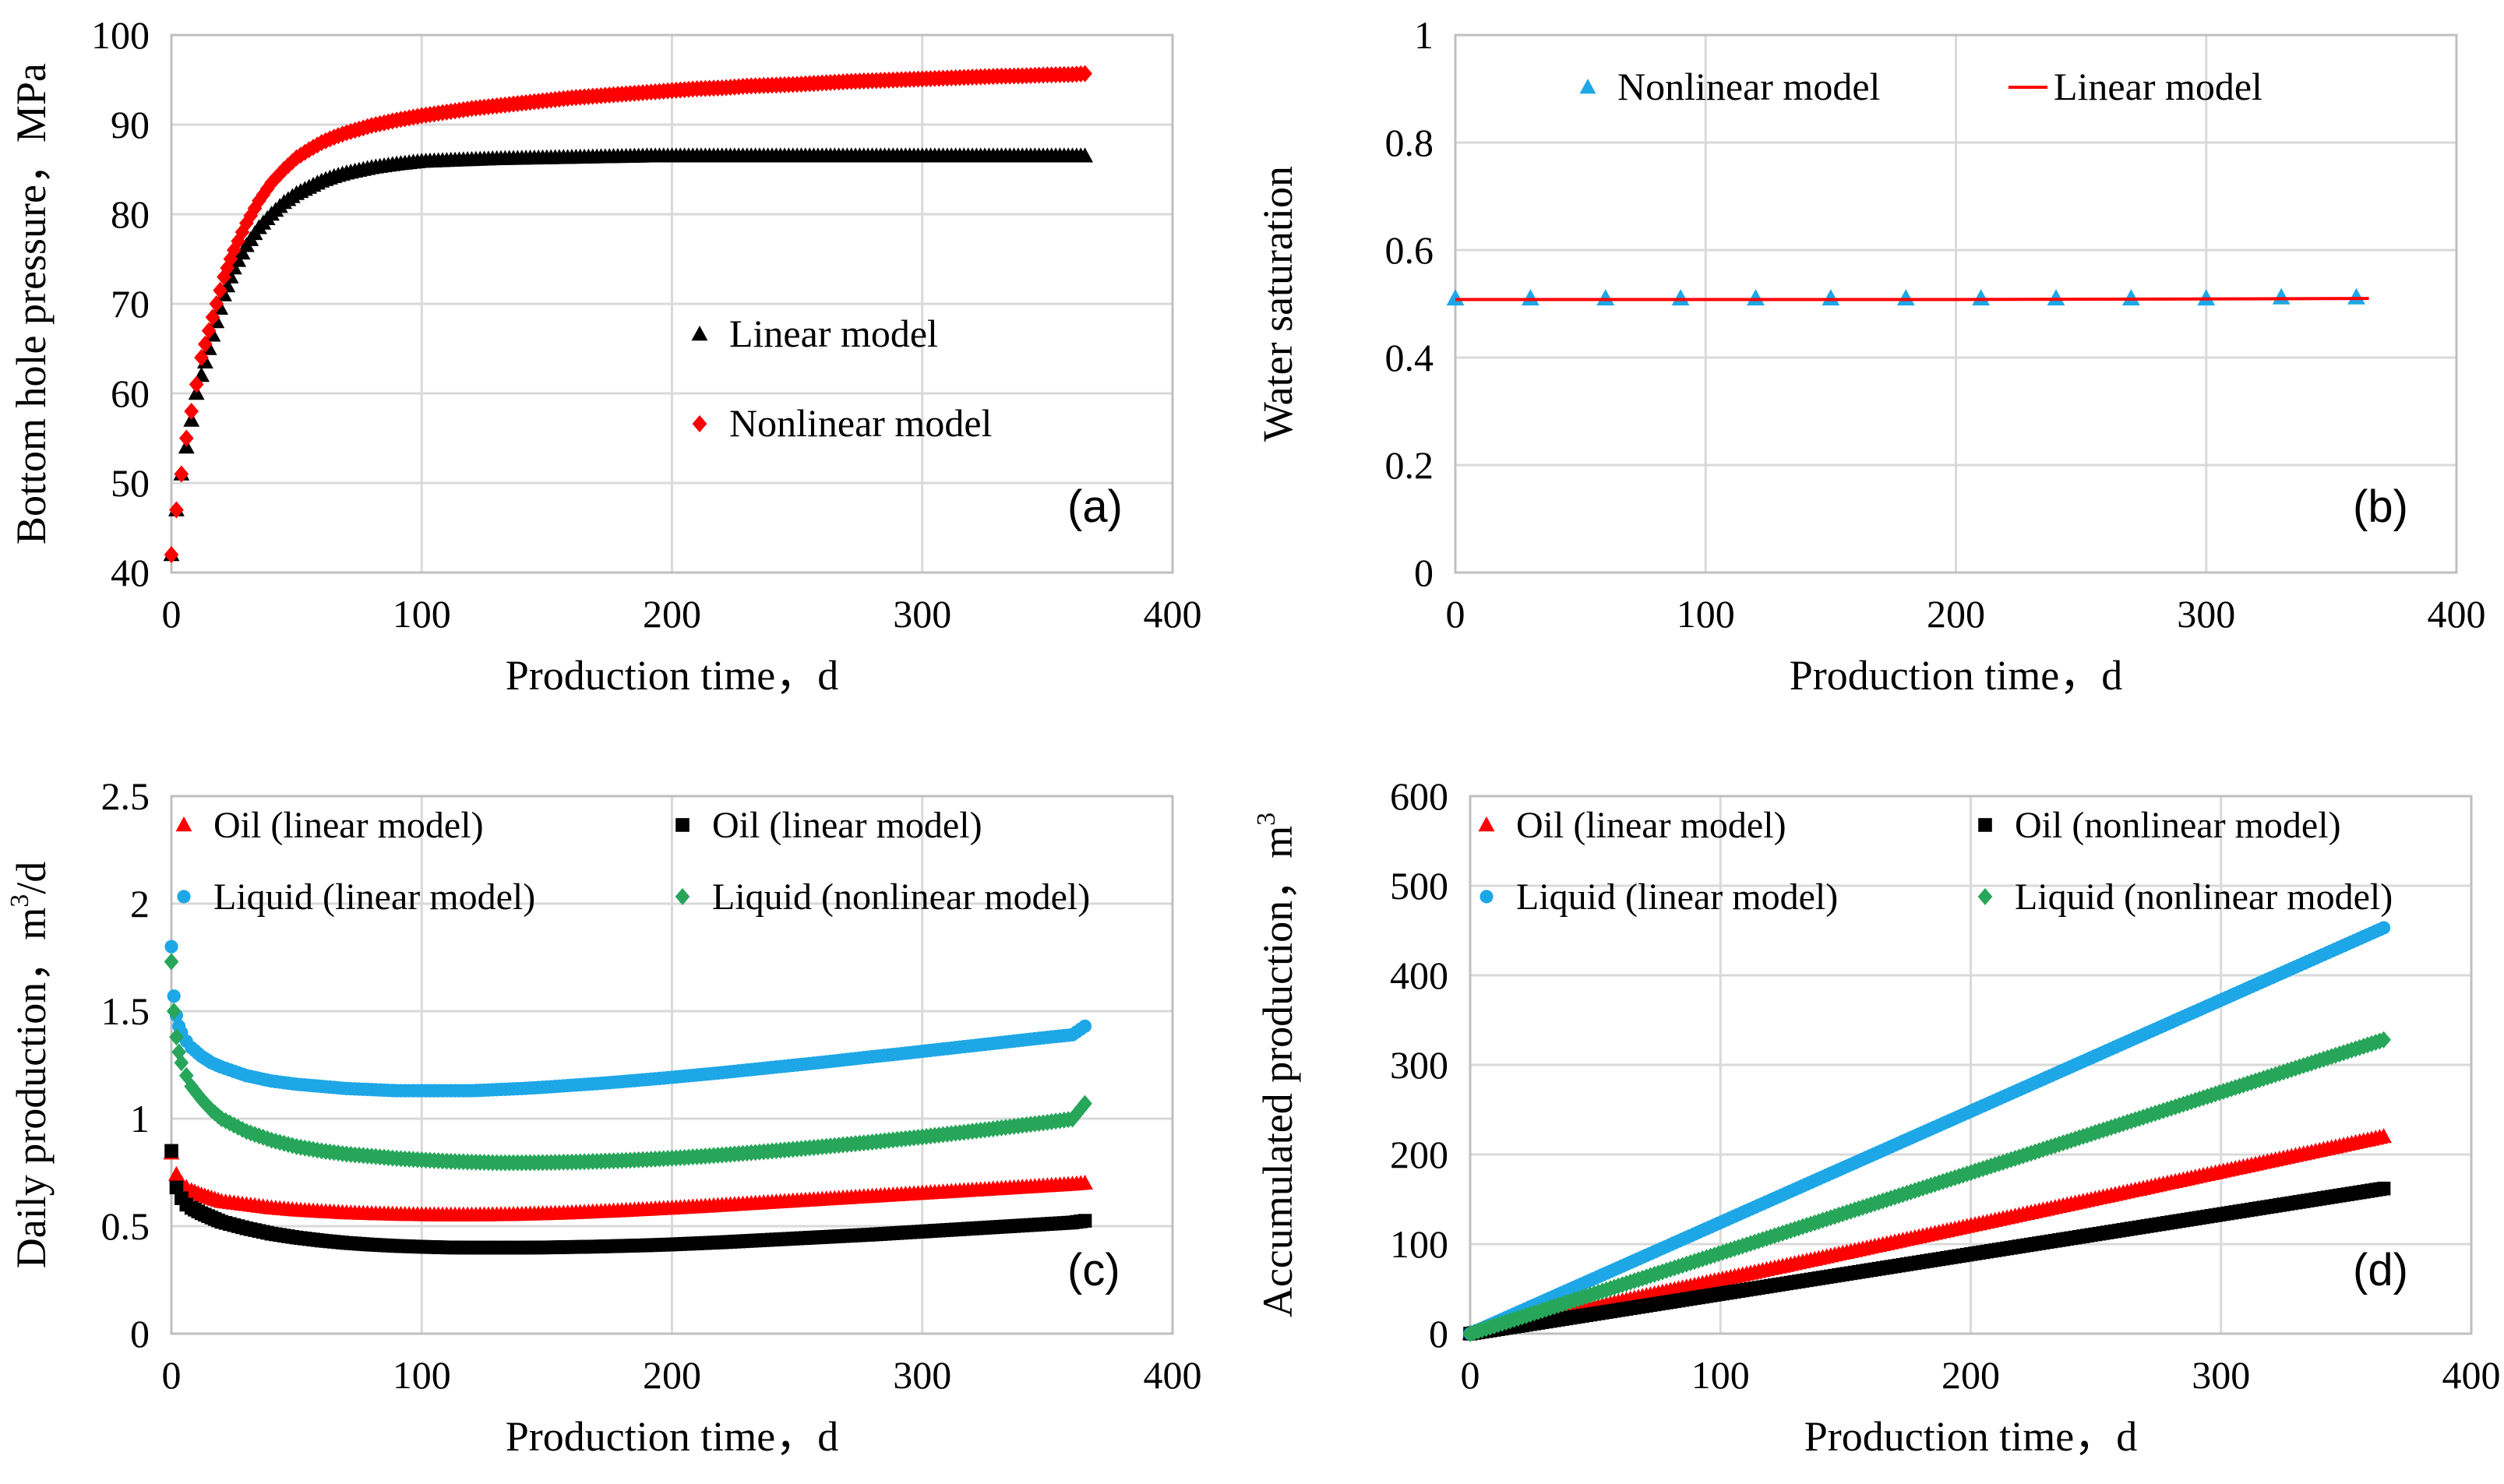 Image resolution: width=2504 pixels, height=1484 pixels. Describe the element at coordinates (125, 1226) in the screenshot. I see `y-tick-label: 0.5` at that location.